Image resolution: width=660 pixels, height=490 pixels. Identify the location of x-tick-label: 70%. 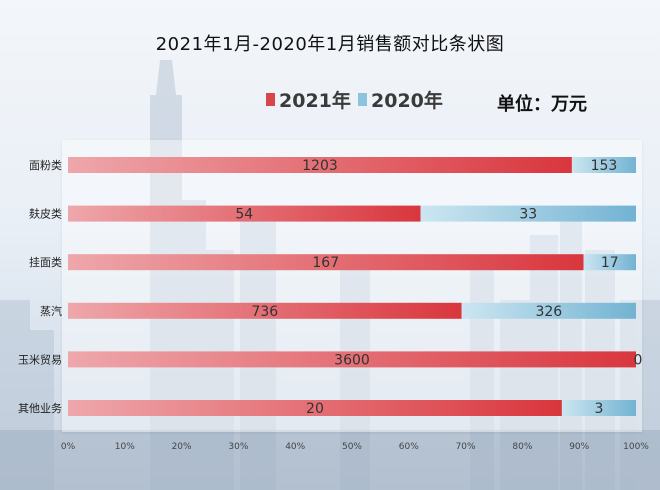
(466, 447).